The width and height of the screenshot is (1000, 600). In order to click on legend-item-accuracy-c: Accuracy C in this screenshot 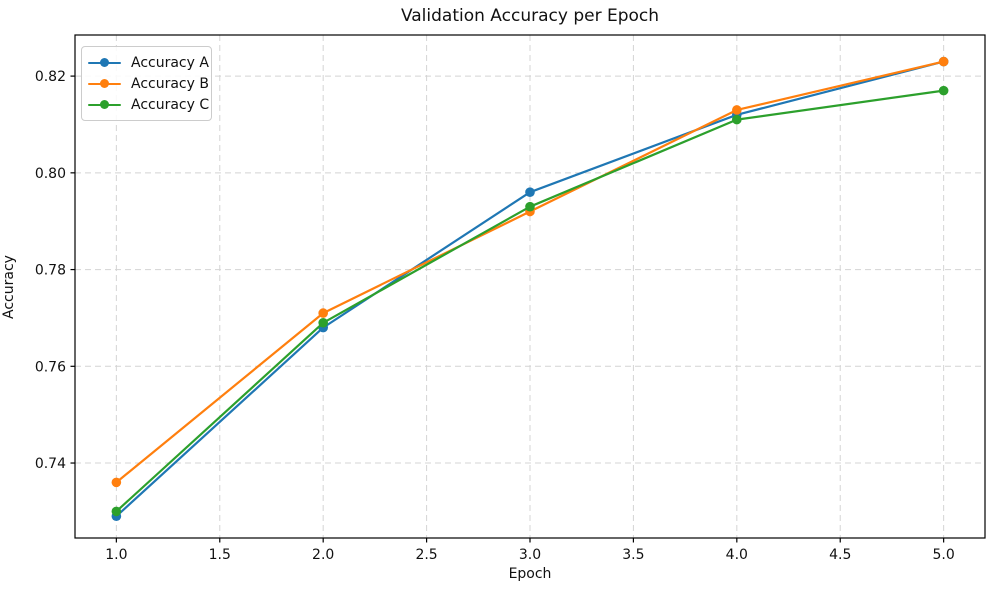, I will do `click(148, 104)`.